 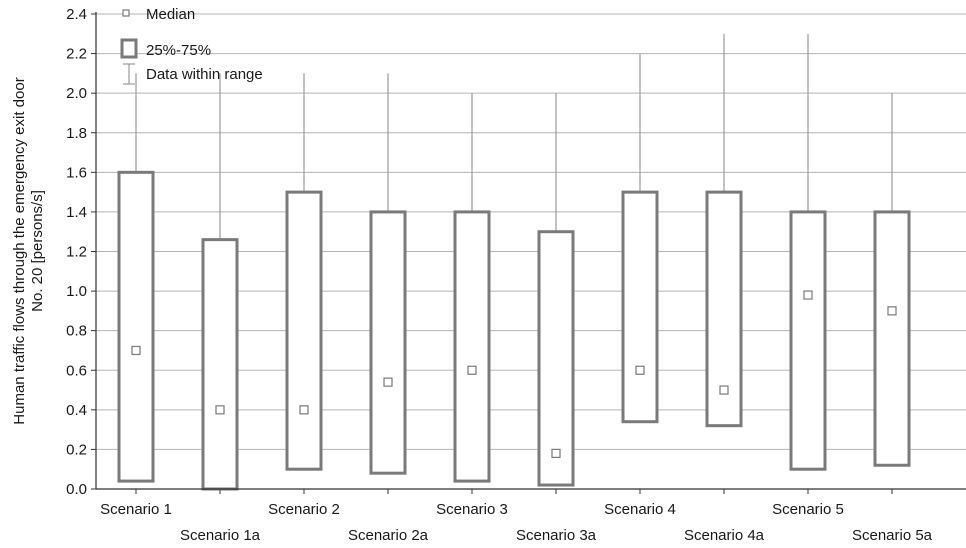 What do you see at coordinates (640, 509) in the screenshot?
I see `category-label-scenario-4: Scenario 4` at bounding box center [640, 509].